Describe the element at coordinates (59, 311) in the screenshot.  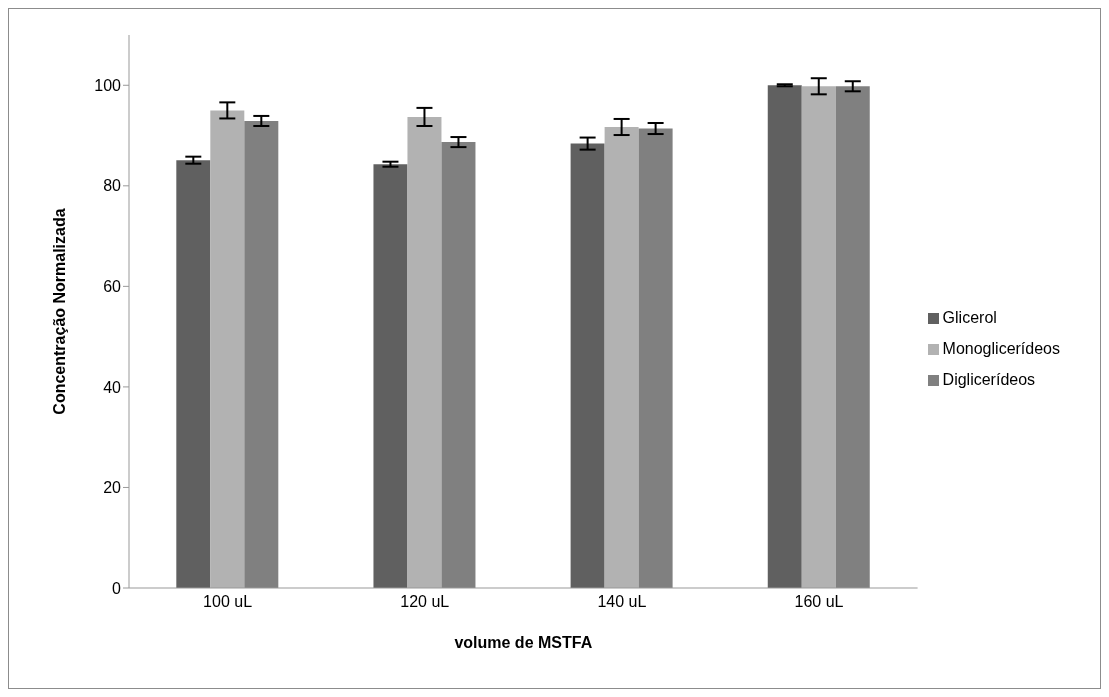
I see `y-axis-title: Concentração Normalizada` at that location.